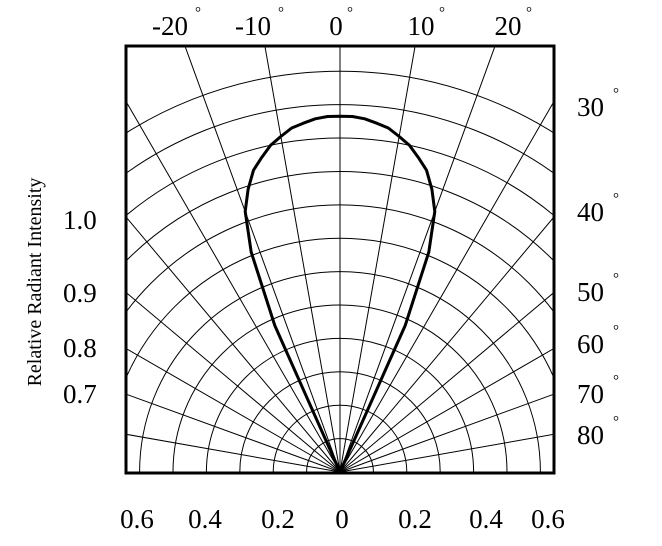 The height and width of the screenshot is (546, 662). I want to click on top-angle-label: -20, so click(170, 26).